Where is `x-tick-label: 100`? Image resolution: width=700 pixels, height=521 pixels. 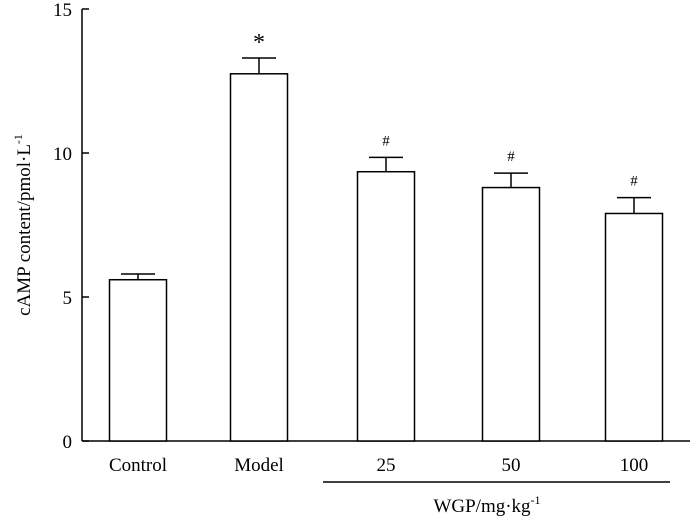 x-tick-label: 100 is located at coordinates (634, 465).